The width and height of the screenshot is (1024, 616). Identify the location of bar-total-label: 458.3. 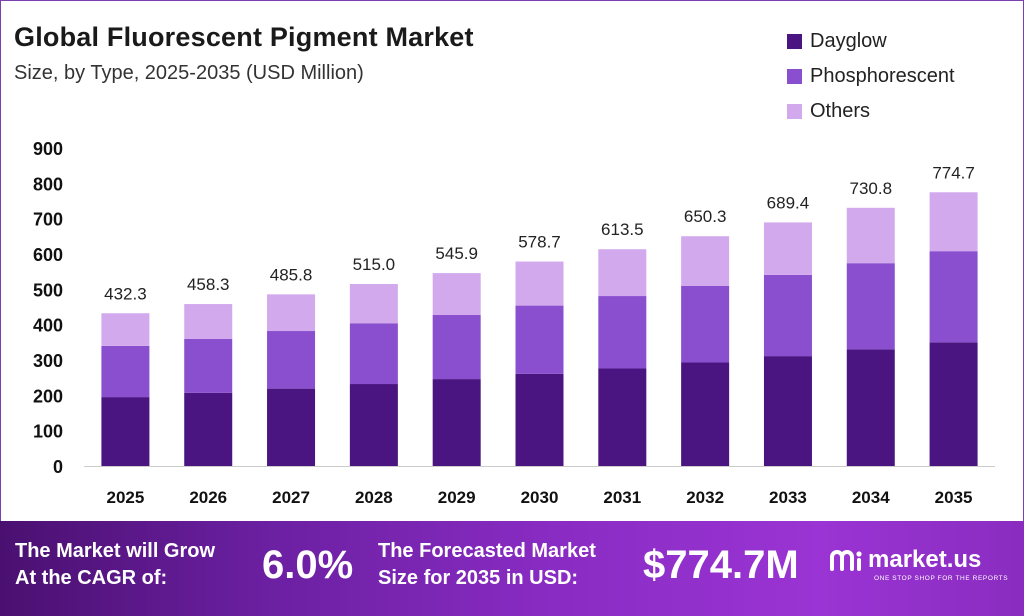
(208, 284).